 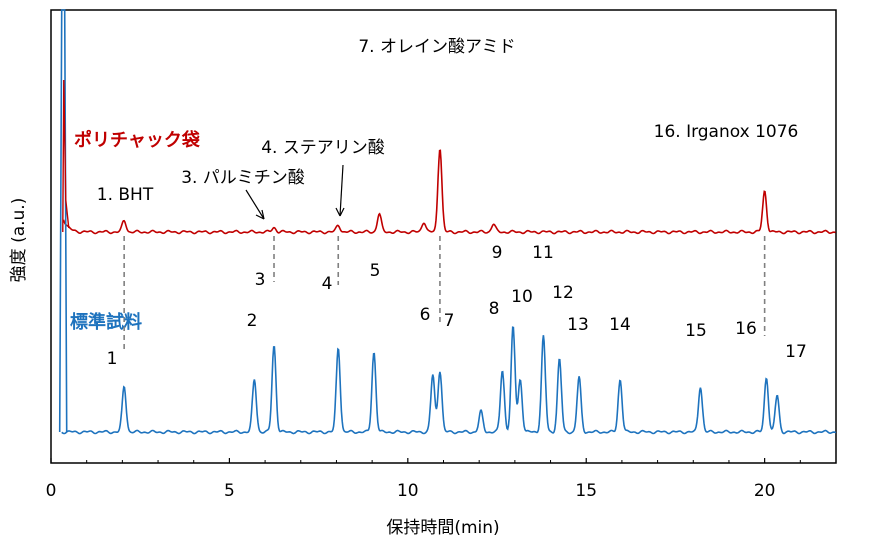 I want to click on sample-peak-label: 3. パルミチン酸, so click(x=243, y=178).